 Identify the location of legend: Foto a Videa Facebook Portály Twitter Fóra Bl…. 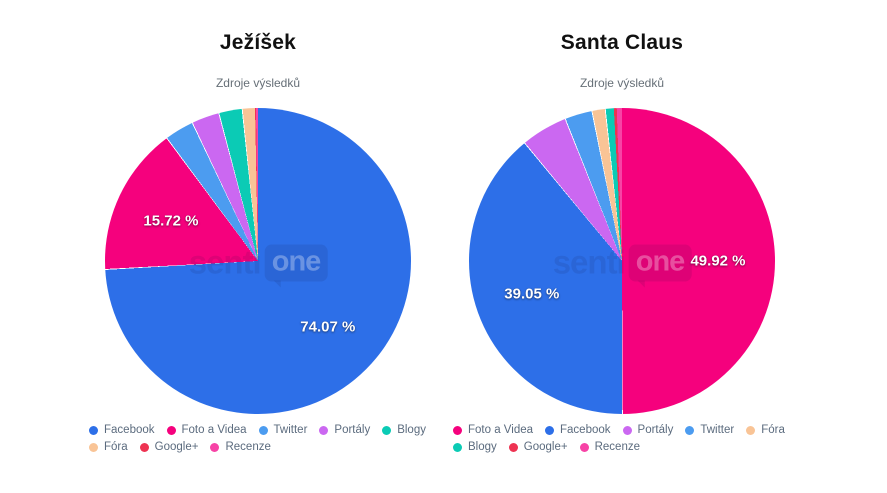
(639, 438).